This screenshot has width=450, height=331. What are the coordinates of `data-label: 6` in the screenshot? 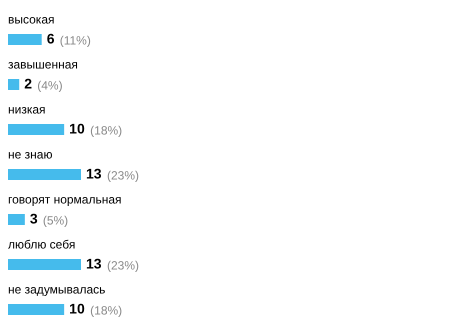 It's located at (50, 38).